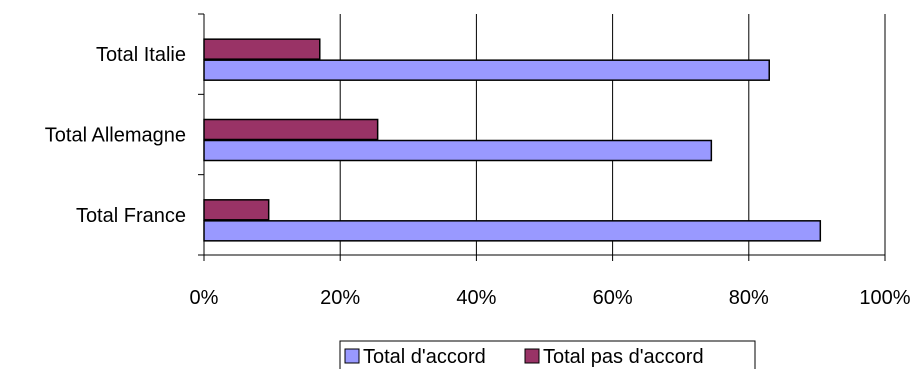 Image resolution: width=917 pixels, height=369 pixels. I want to click on legend-swatch-pas-accord, so click(532, 356).